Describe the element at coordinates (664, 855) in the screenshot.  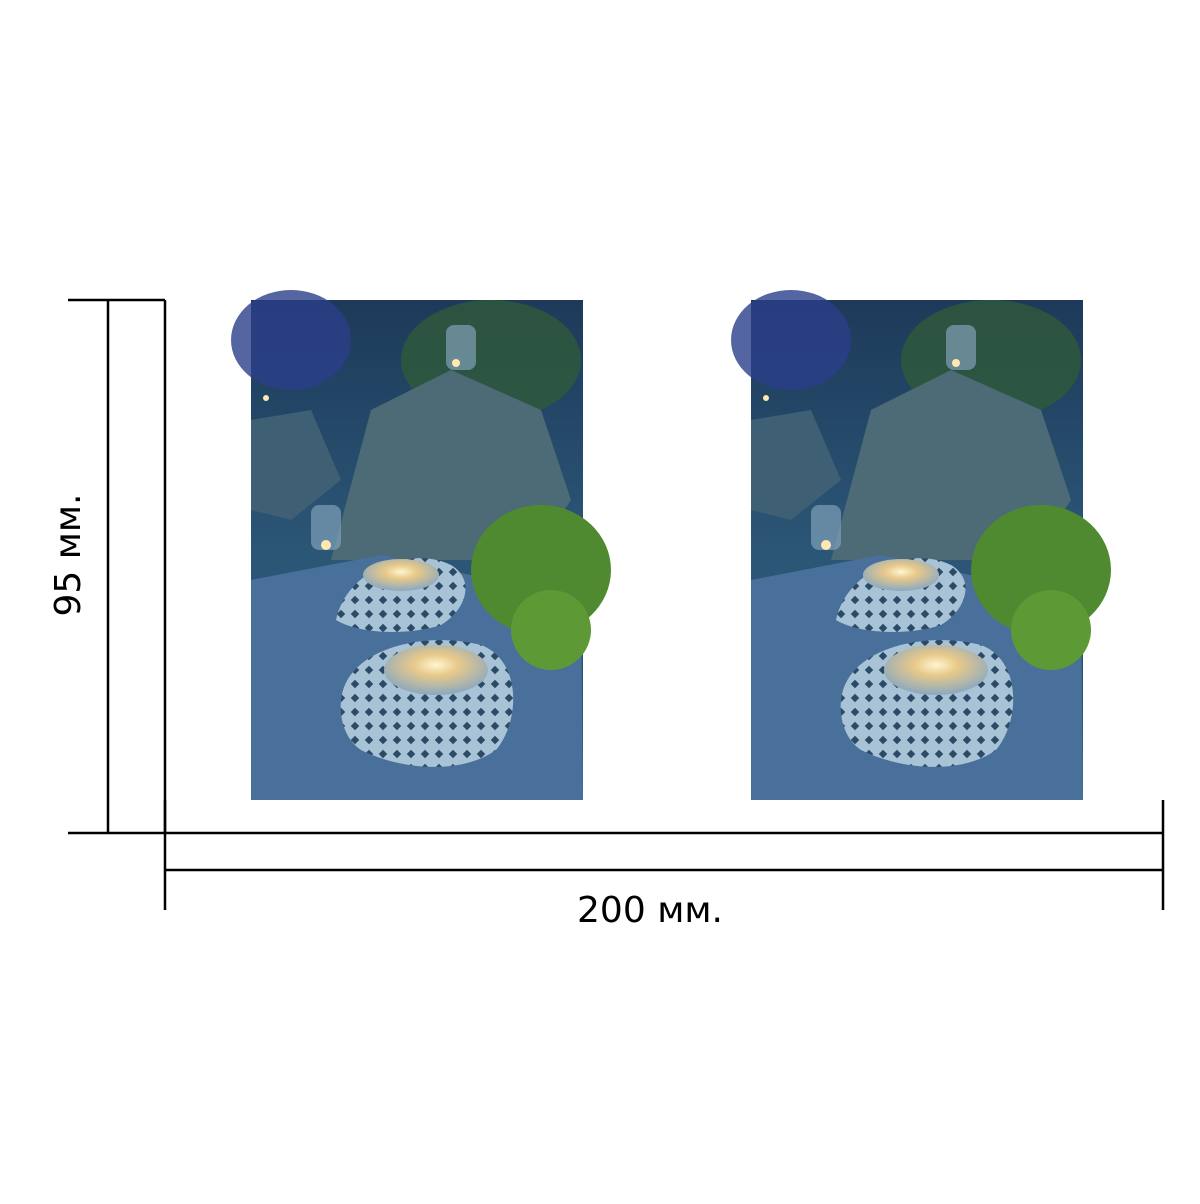
I see `width-dimension` at that location.